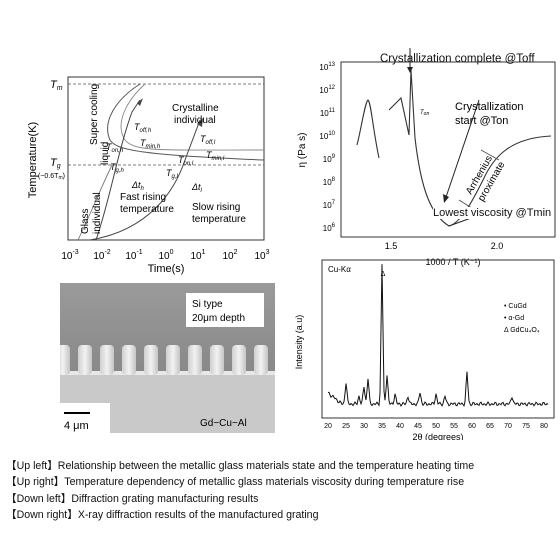 This screenshot has height=560, width=560. Describe the element at coordinates (424, 113) in the screenshot. I see `ton-small-label: Ton` at that location.